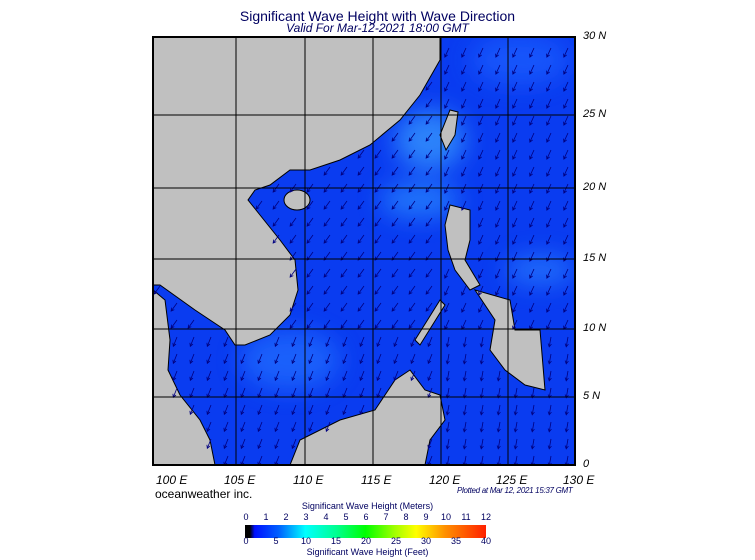 Image resolution: width=755 pixels, height=560 pixels. Describe the element at coordinates (184, 377) in the screenshot. I see `malay-peninsula` at that location.